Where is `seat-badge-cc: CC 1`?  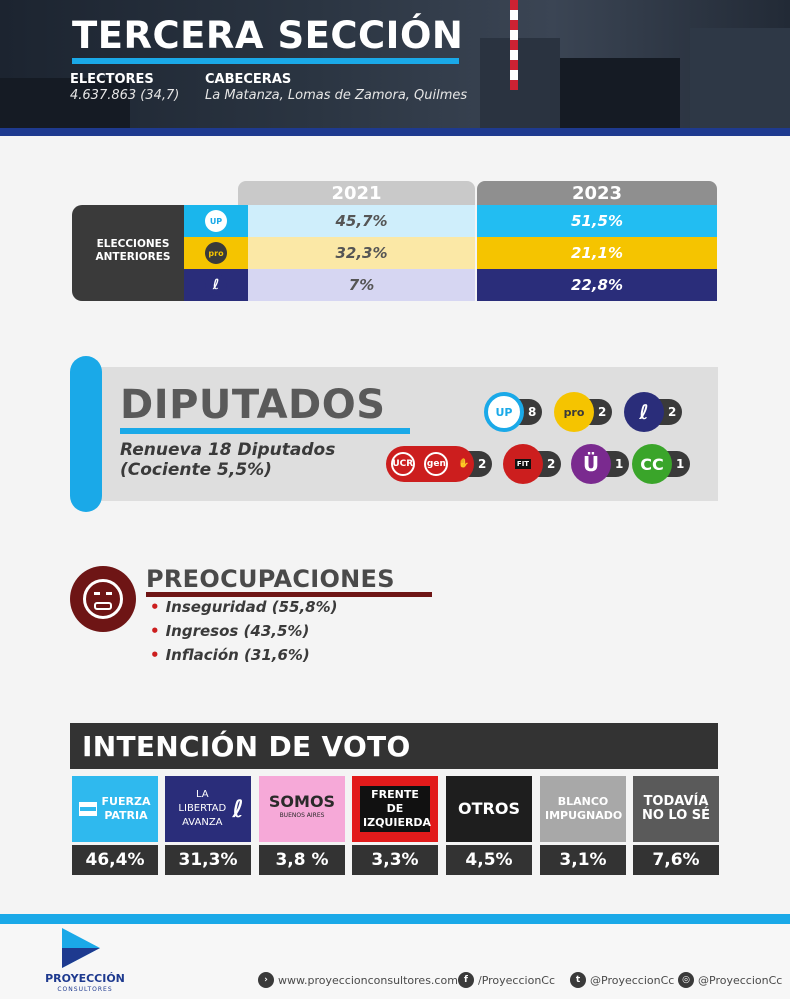
seat-badge-cc: CC 1 is located at coordinates (661, 464).